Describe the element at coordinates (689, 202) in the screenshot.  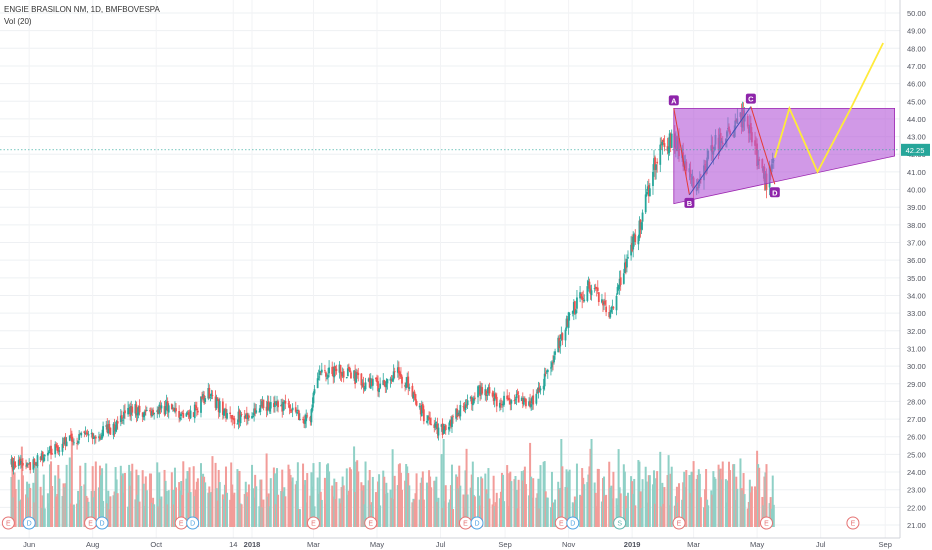
I see `pattern-point-b: B` at that location.